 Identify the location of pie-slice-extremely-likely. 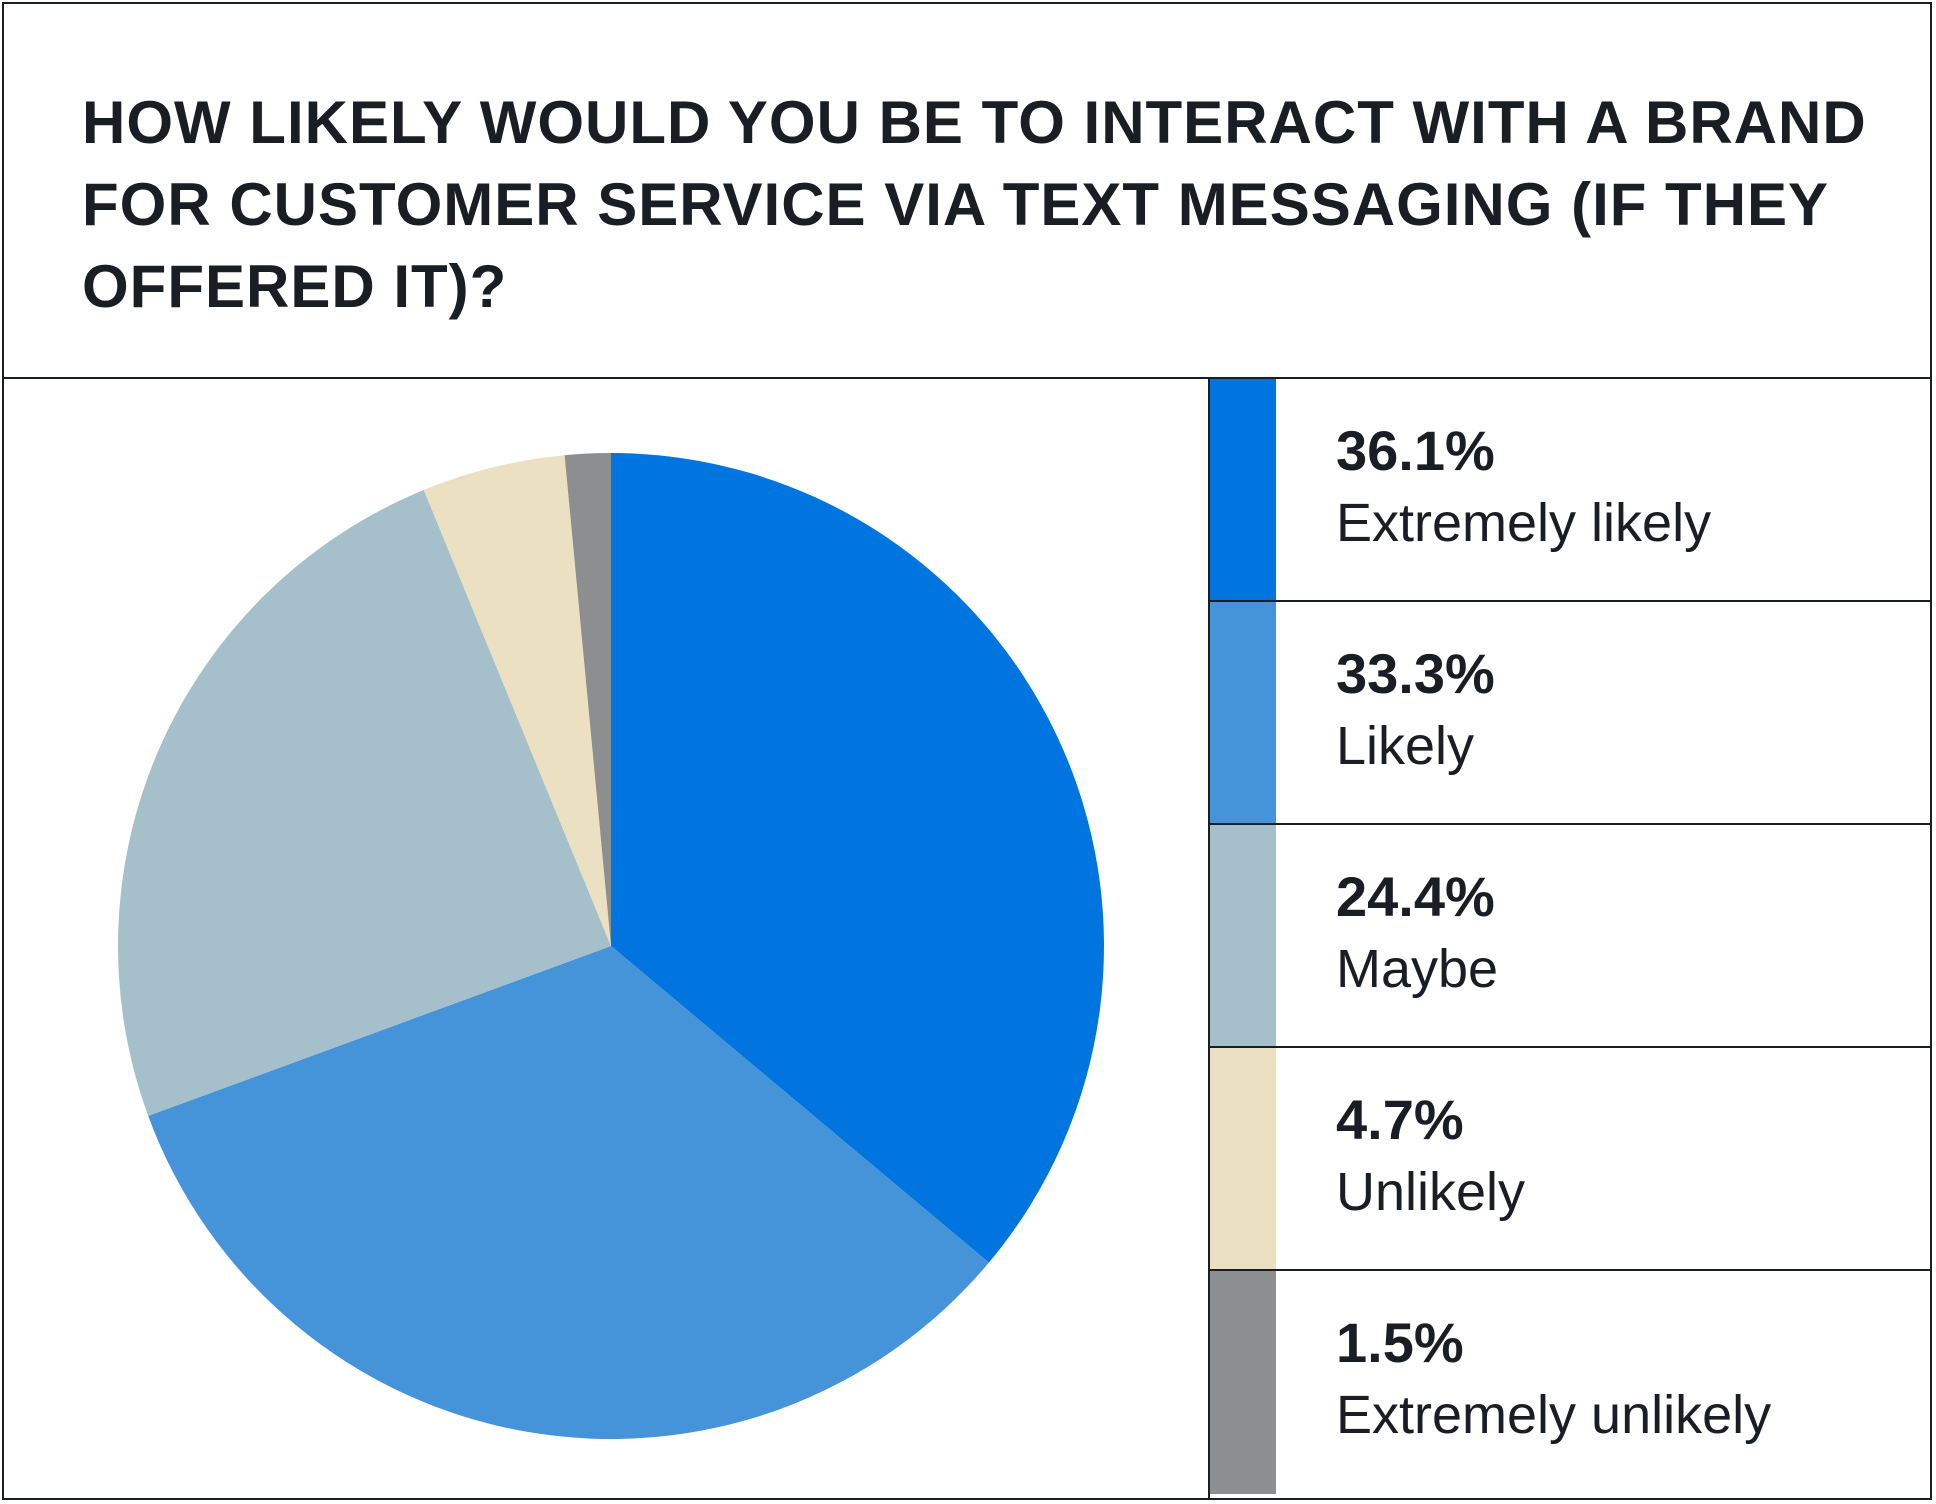
(857, 858).